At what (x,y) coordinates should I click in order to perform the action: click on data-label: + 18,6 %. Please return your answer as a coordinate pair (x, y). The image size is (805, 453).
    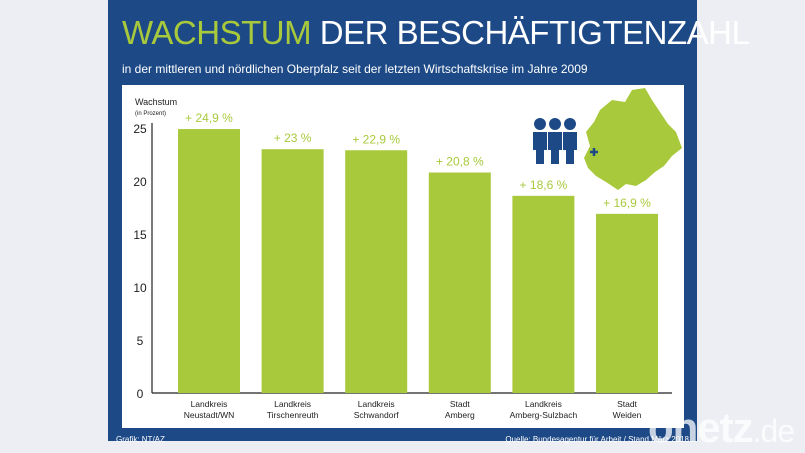
    Looking at the image, I should click on (544, 185).